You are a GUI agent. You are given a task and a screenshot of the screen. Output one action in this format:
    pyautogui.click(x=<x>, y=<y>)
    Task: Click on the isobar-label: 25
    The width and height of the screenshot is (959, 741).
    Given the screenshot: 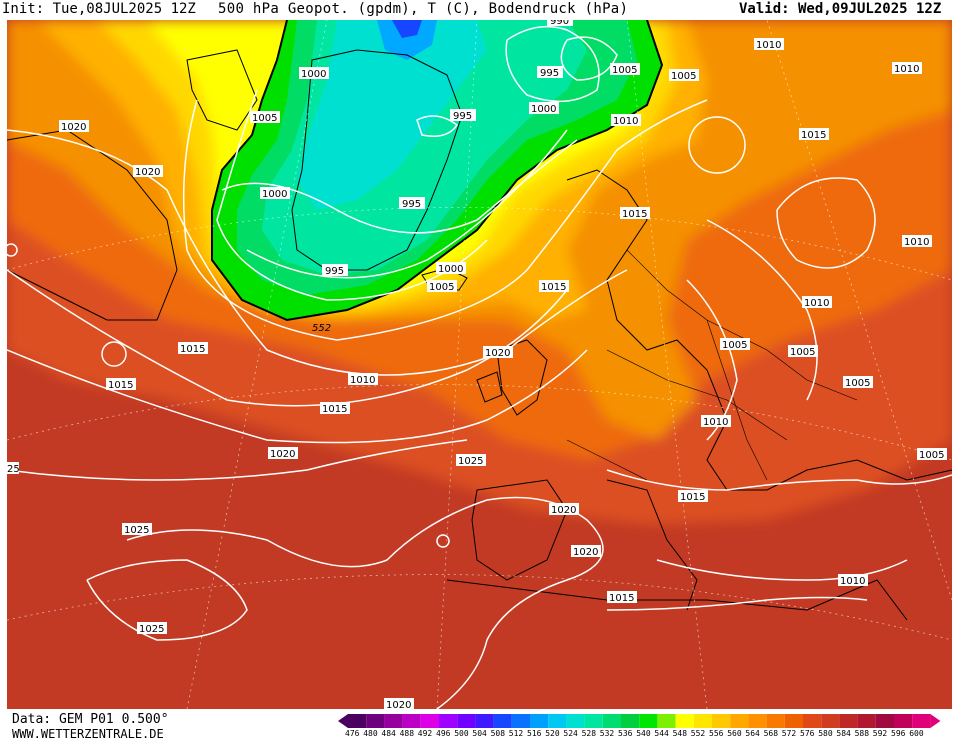 What is the action you would take?
    pyautogui.click(x=13, y=468)
    